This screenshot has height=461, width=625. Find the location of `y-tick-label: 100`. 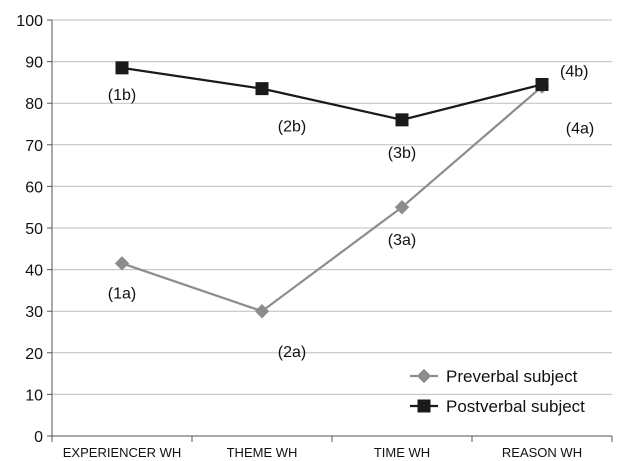

y-tick-label: 100 is located at coordinates (29, 21).